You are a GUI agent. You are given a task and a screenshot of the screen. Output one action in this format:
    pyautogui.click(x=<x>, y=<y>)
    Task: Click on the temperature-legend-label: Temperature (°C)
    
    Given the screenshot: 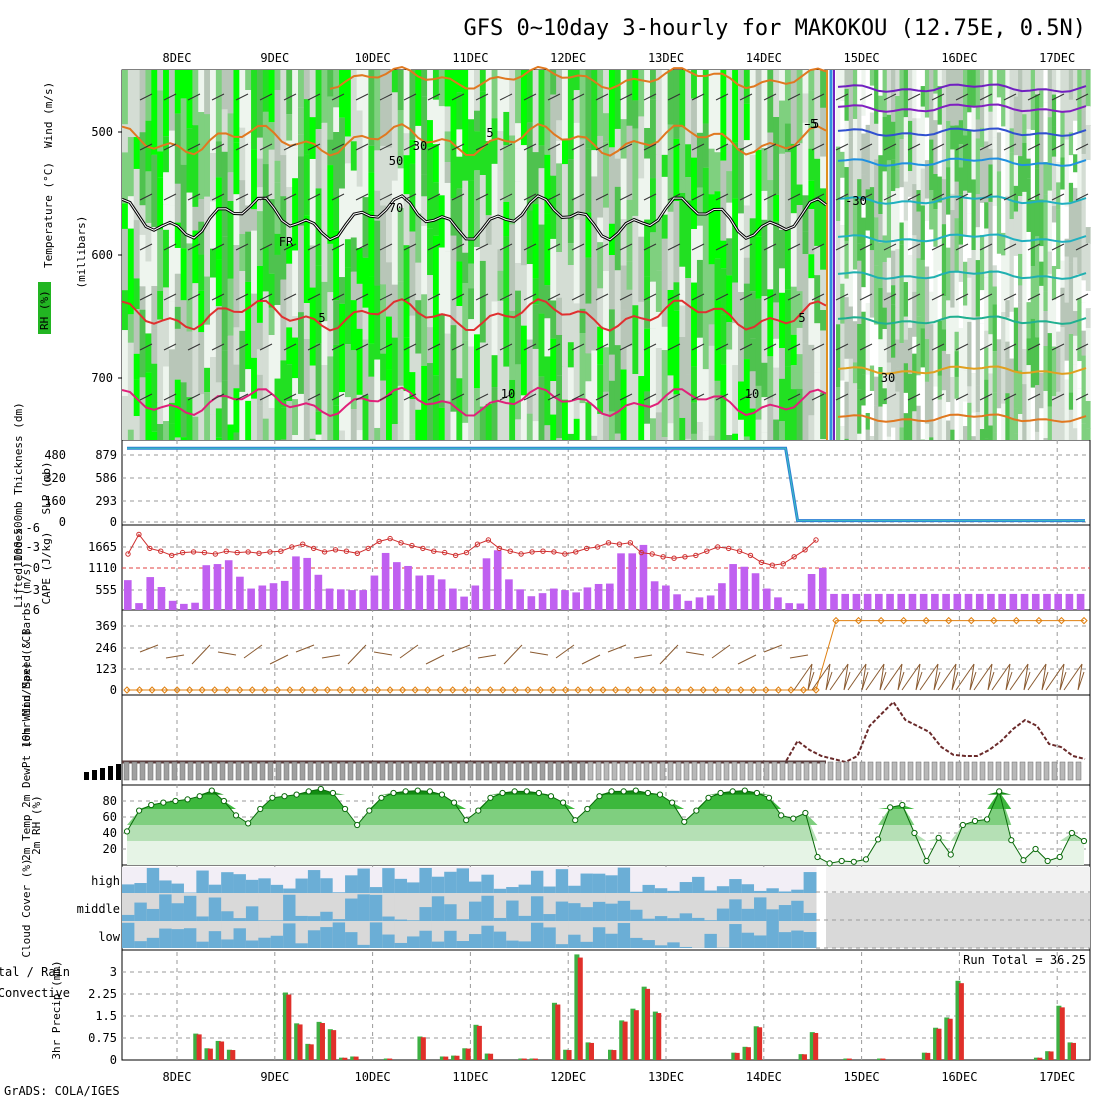 What is the action you would take?
    pyautogui.click(x=48, y=215)
    